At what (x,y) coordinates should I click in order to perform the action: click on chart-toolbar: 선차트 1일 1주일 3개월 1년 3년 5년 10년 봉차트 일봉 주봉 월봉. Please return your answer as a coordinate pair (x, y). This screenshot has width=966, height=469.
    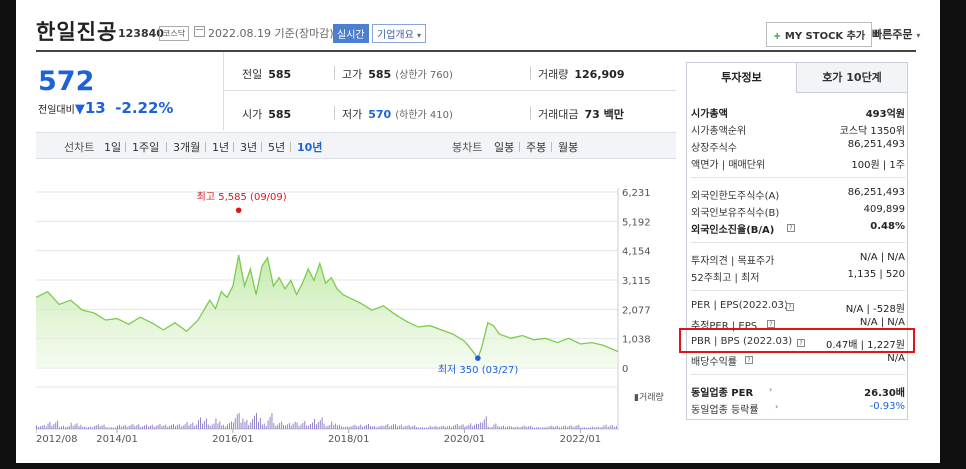
    Looking at the image, I should click on (356, 145).